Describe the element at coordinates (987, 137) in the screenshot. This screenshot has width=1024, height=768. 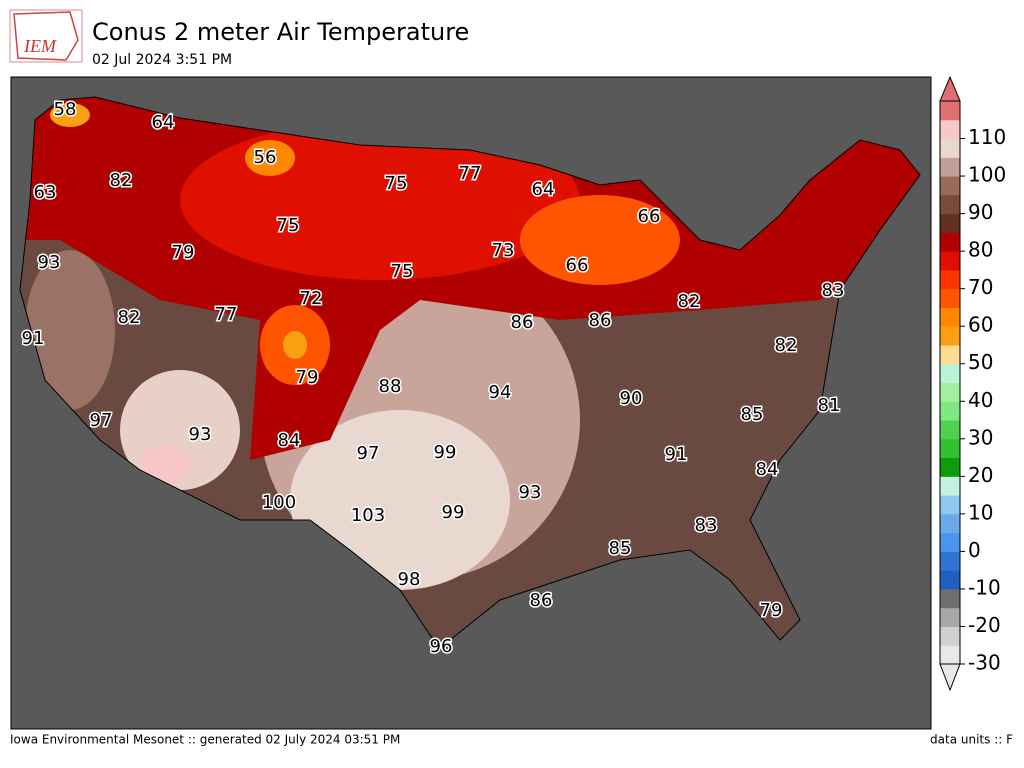
I see `colorbar-tick-label: 110` at that location.